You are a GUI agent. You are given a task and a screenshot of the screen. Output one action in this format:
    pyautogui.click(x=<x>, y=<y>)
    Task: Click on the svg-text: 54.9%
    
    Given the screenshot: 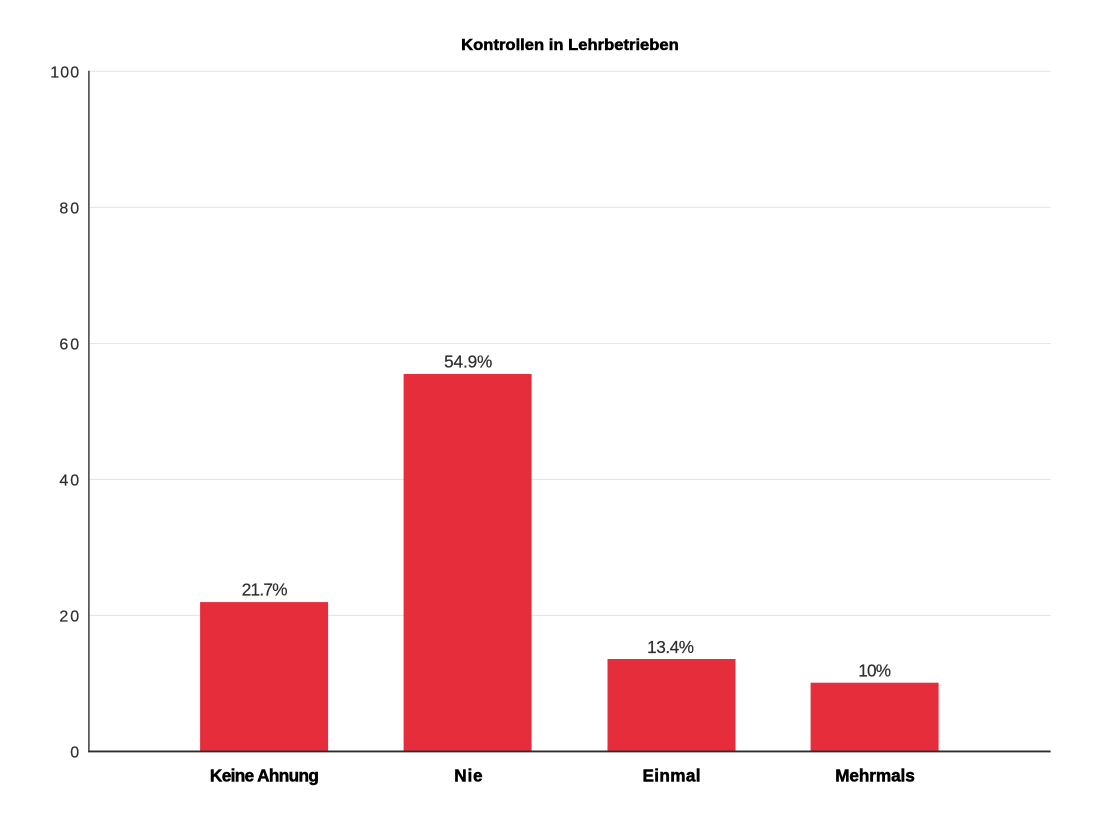 What is the action you would take?
    pyautogui.click(x=468, y=361)
    